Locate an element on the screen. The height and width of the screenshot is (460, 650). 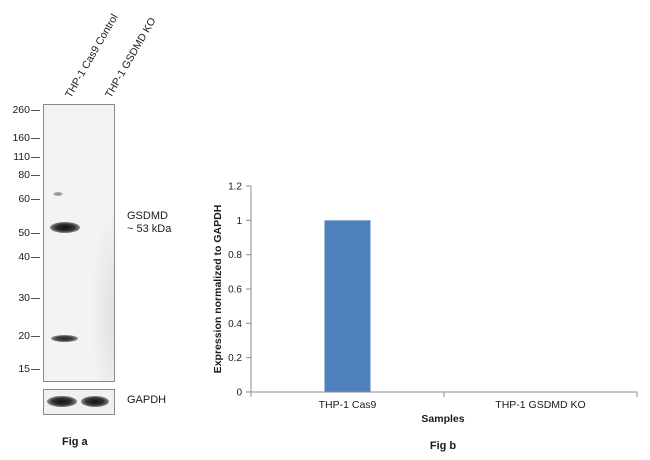
gapdh-blot is located at coordinates (79, 402).